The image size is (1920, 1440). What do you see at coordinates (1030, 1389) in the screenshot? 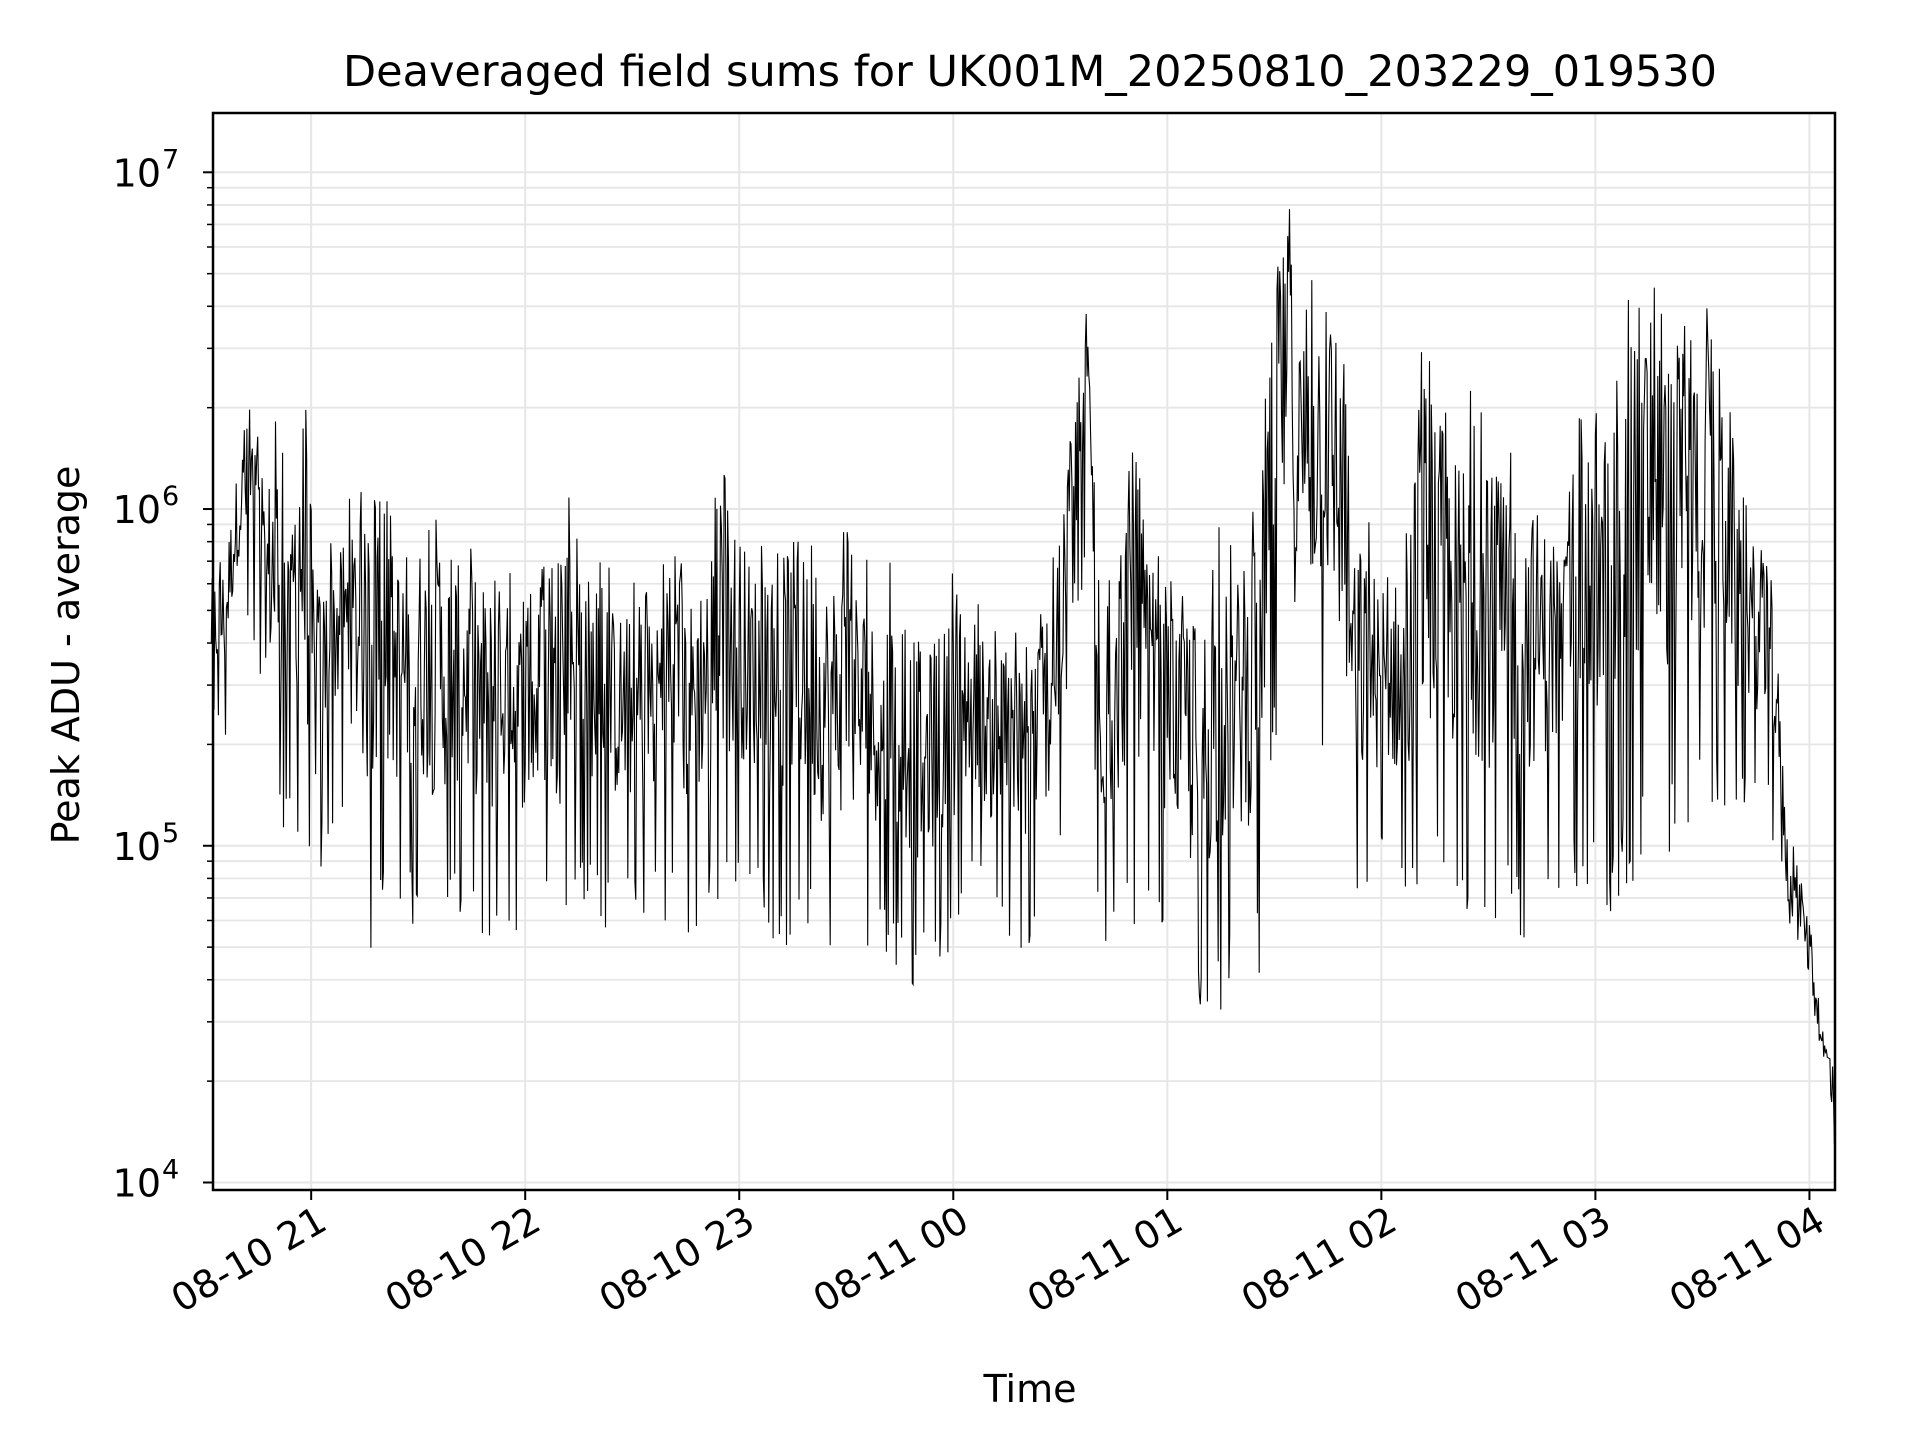
I see `x-axis-label: Time` at bounding box center [1030, 1389].